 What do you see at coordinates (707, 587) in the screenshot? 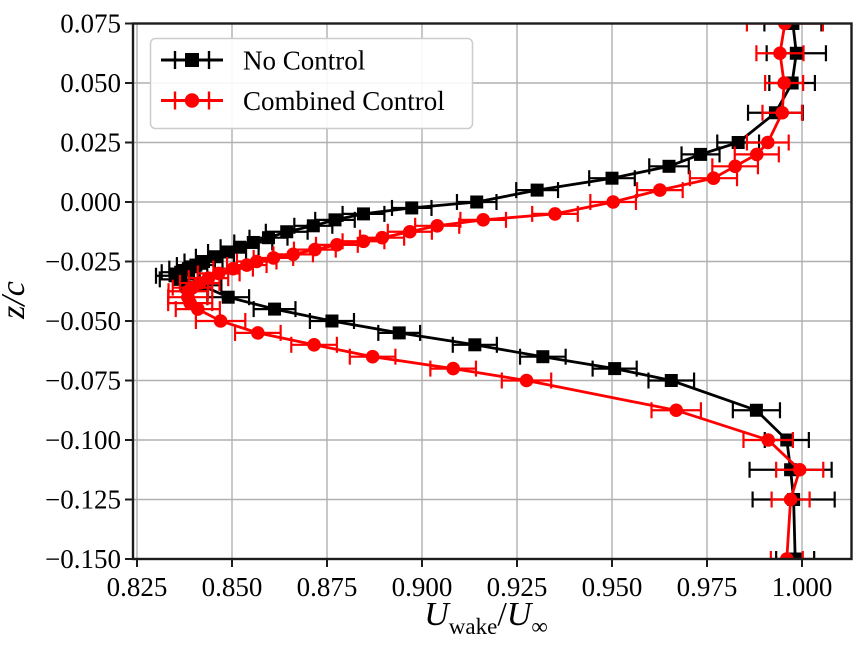
I see `x-tick-label: 0.975` at bounding box center [707, 587].